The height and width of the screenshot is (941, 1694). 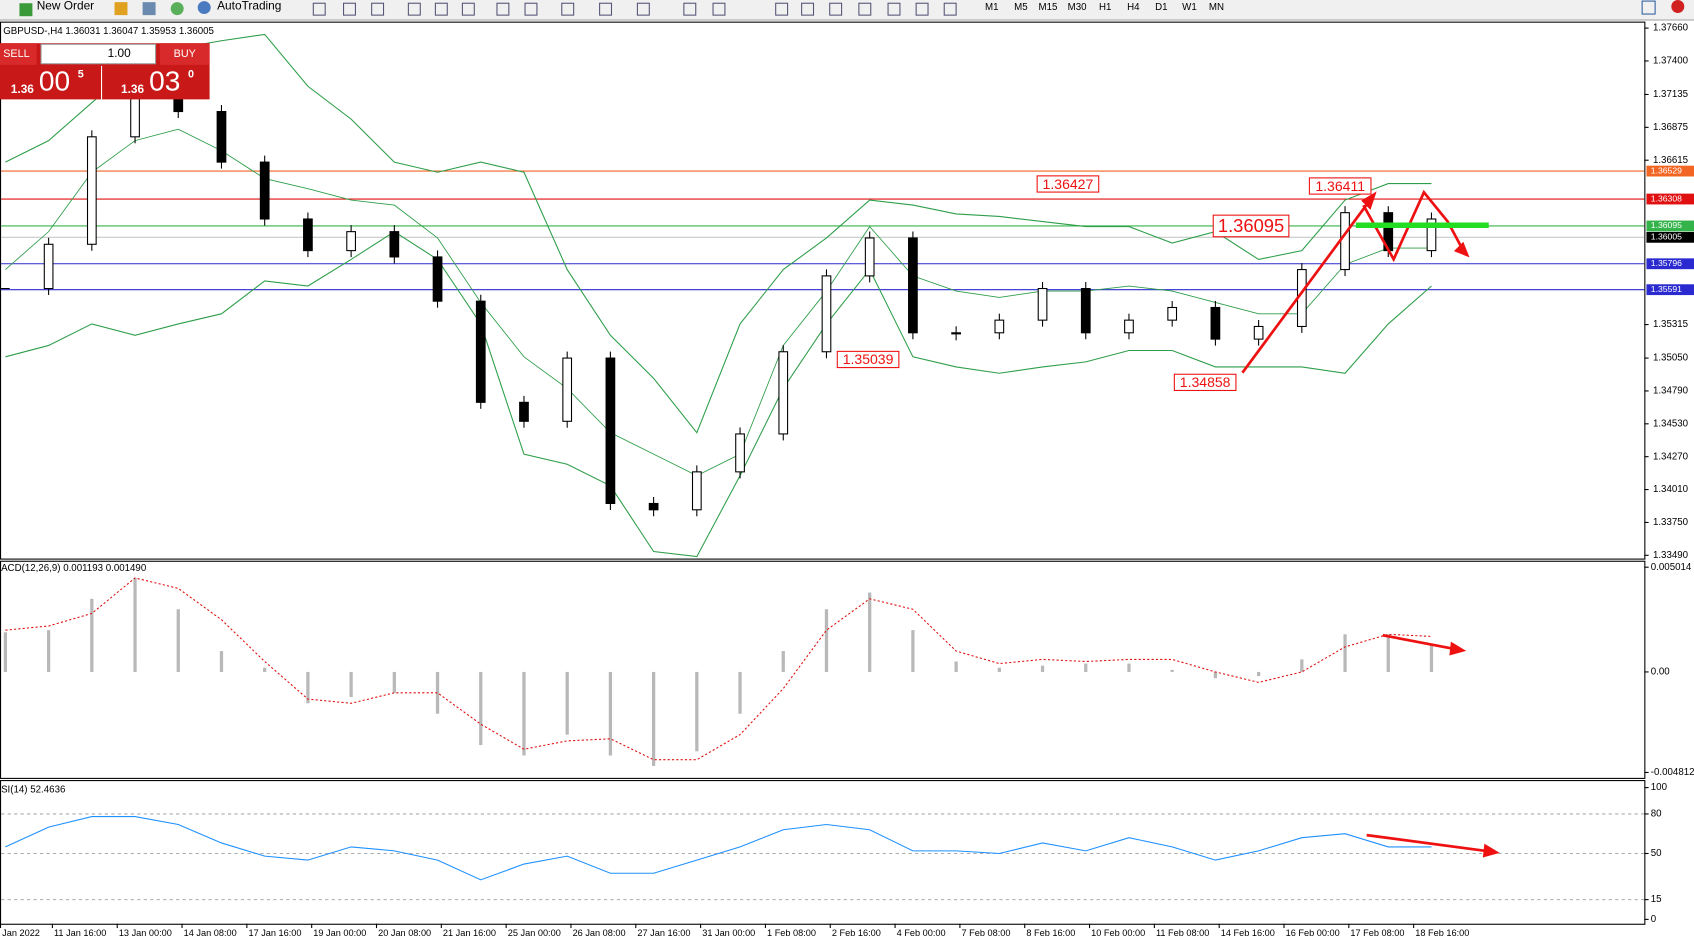 What do you see at coordinates (1161, 7) in the screenshot?
I see `timeframe-button: D1` at bounding box center [1161, 7].